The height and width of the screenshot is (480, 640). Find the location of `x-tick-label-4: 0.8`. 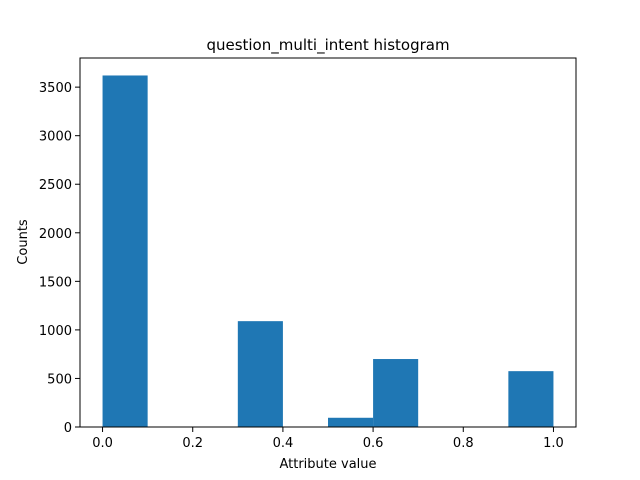

x-tick-label-4: 0.8 is located at coordinates (463, 443).